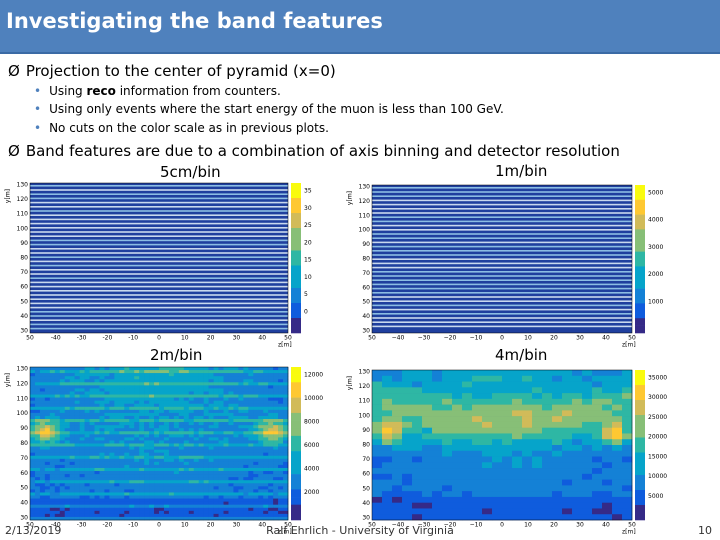 The height and width of the screenshot is (540, 720). I want to click on plot-frame, so click(502, 445).